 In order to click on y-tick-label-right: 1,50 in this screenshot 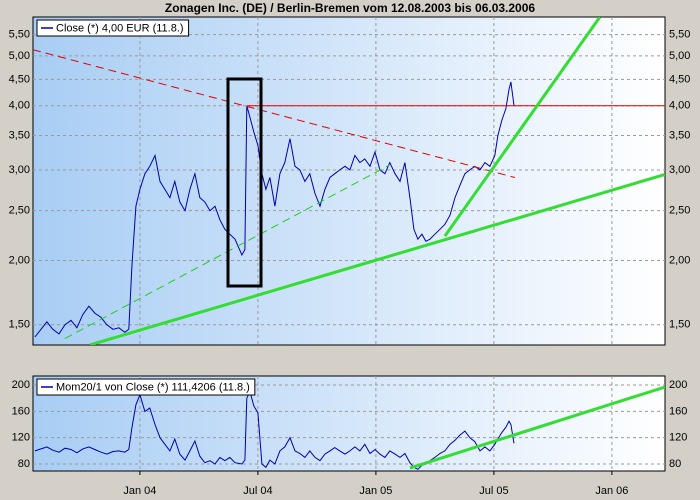, I will do `click(679, 325)`.